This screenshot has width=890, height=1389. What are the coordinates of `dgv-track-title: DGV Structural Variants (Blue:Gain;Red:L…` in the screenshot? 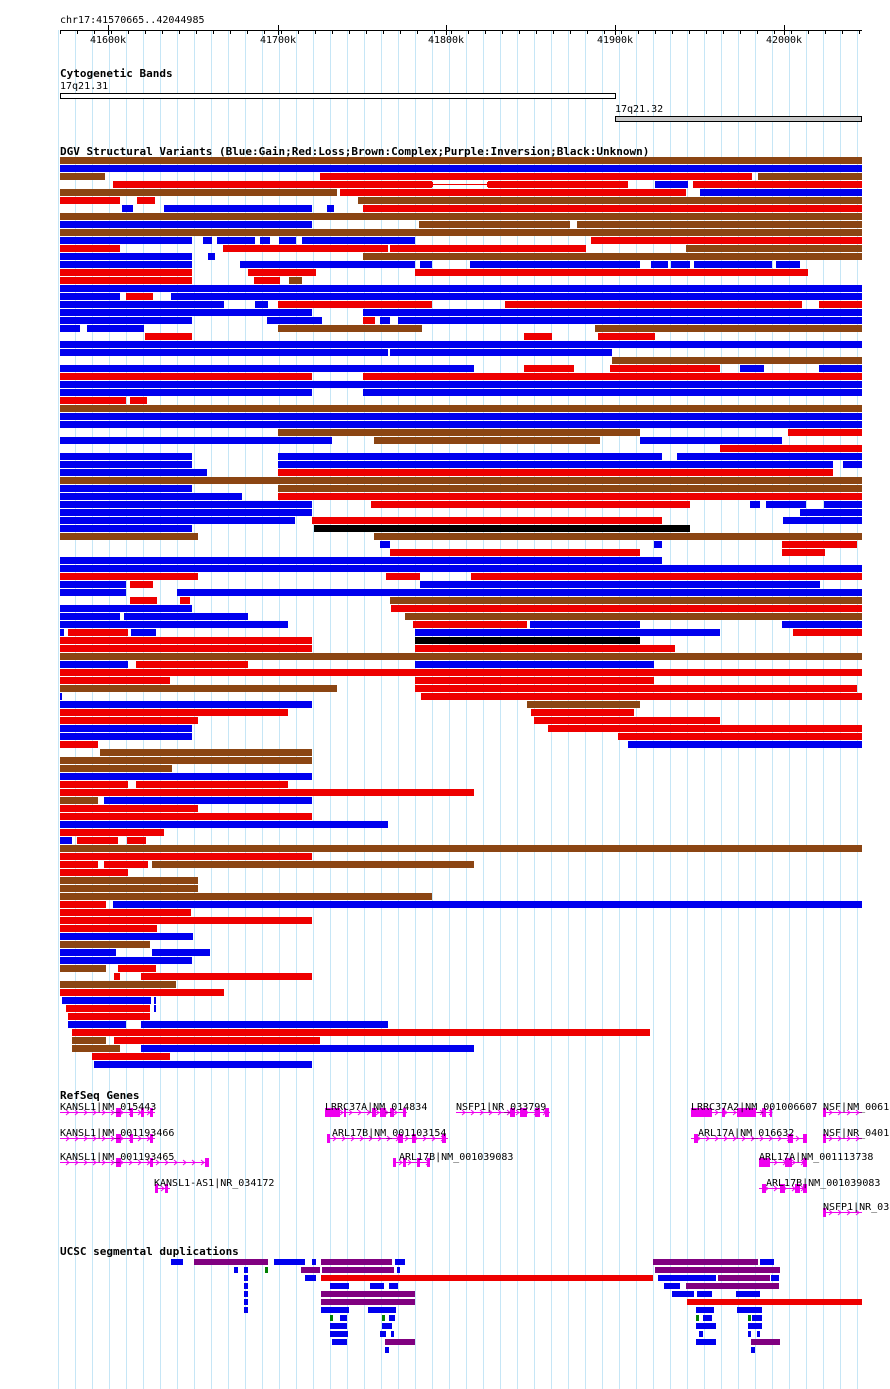 It's located at (355, 151).